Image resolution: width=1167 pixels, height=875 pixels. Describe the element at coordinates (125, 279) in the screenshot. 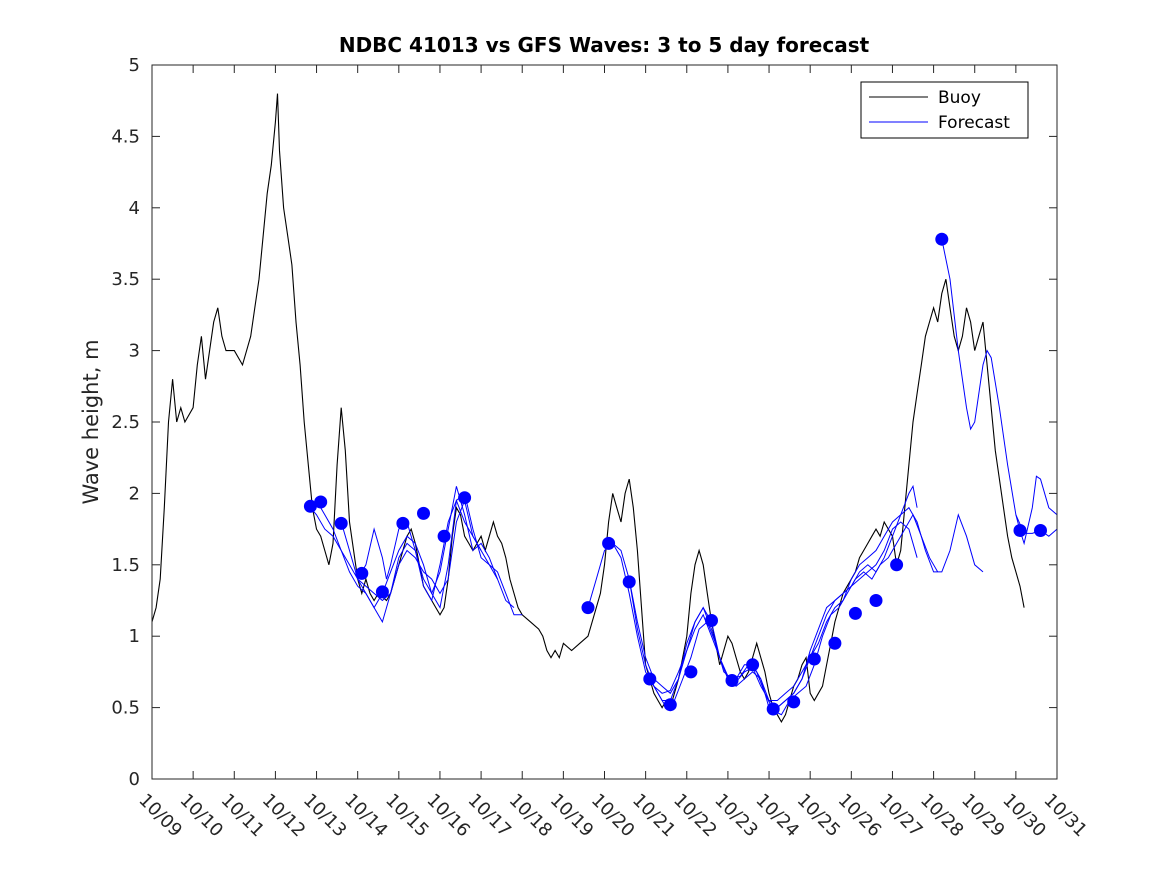

I see `y-tick-label: 3.5` at that location.